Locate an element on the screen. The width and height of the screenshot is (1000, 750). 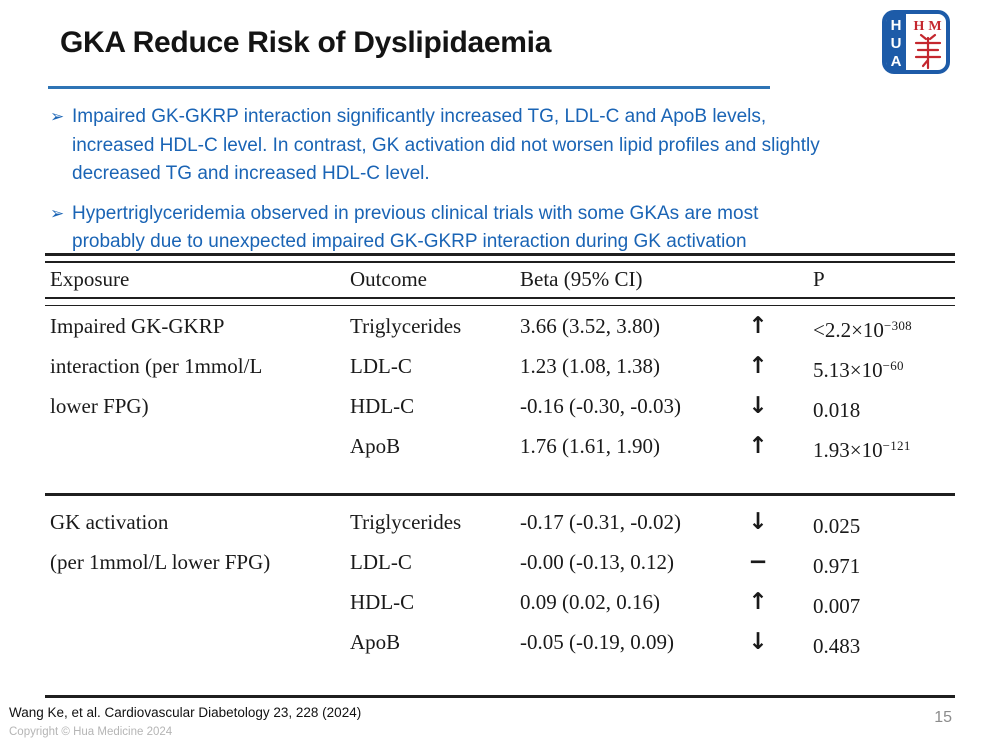
p-exponent: −308 is located at coordinates (897, 325).